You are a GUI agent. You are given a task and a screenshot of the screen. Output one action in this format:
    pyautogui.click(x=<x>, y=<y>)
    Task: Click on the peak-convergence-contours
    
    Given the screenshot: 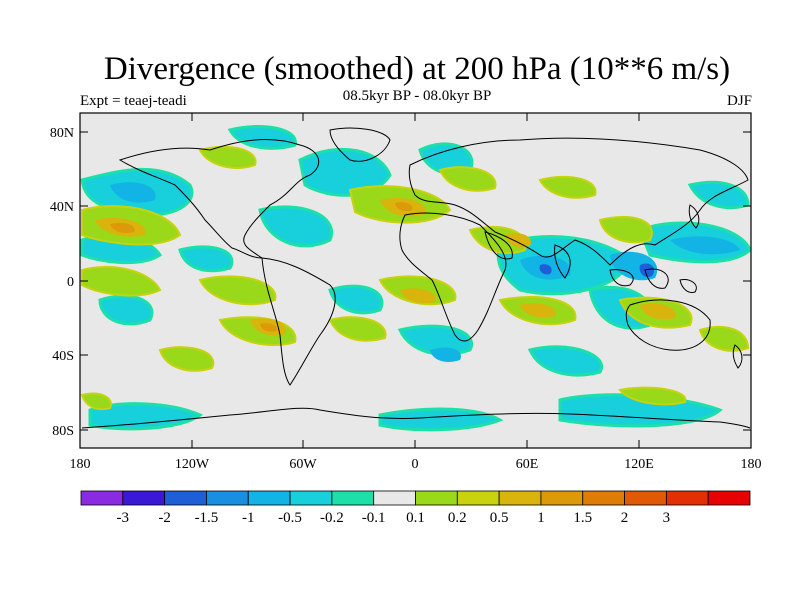 What is the action you would take?
    pyautogui.click(x=597, y=270)
    